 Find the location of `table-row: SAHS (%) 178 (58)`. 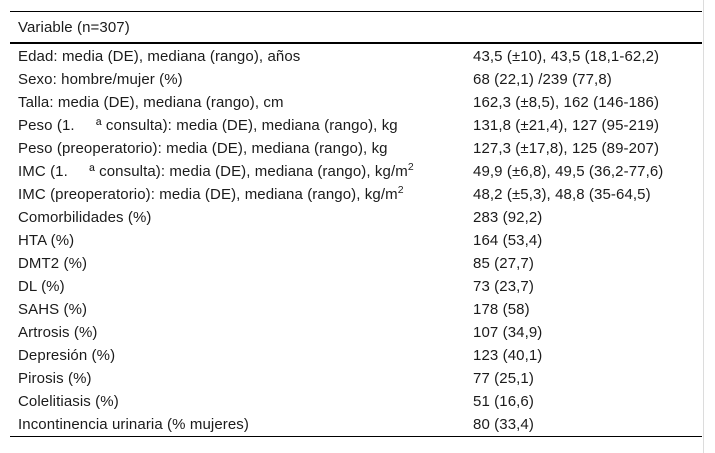

table-row: SAHS (%) 178 (58) is located at coordinates (356, 309).